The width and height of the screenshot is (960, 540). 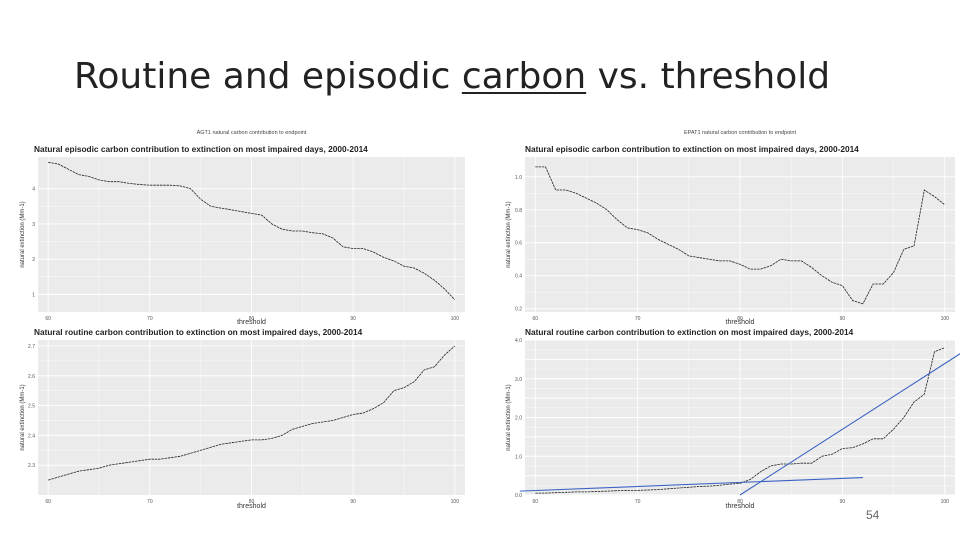 I want to click on y-tick-label: 4, so click(x=33, y=190).